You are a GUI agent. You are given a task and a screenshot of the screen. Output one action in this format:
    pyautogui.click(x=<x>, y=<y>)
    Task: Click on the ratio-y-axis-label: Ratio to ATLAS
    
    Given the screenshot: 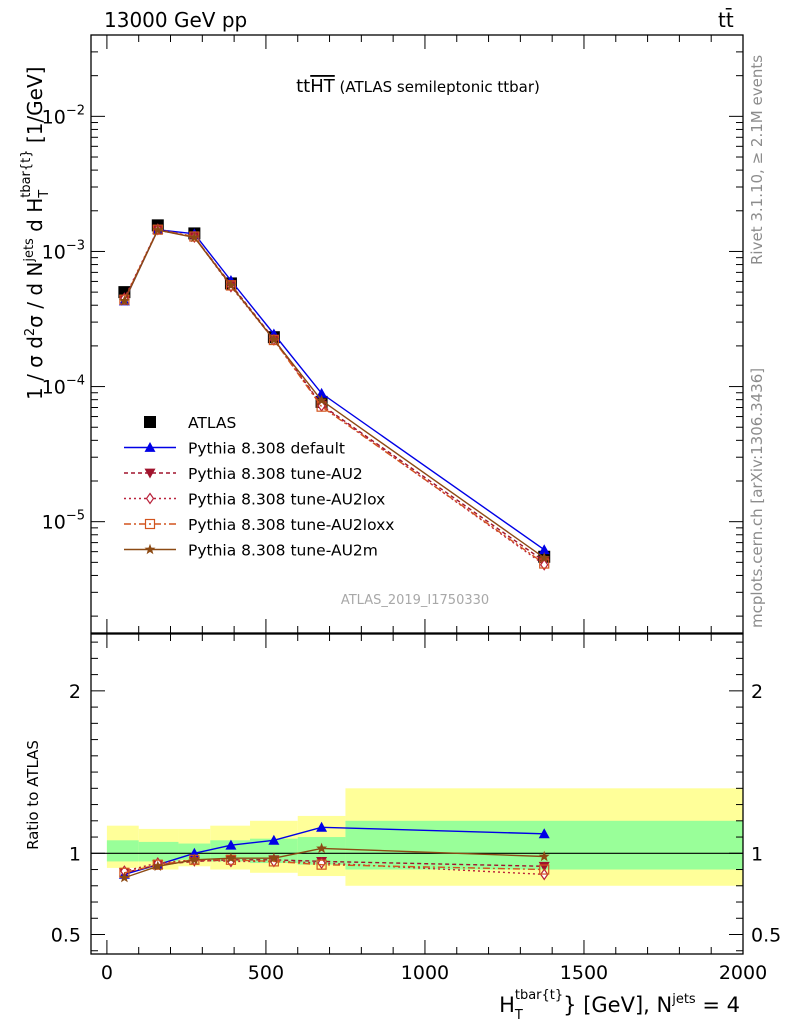 What is the action you would take?
    pyautogui.click(x=33, y=795)
    